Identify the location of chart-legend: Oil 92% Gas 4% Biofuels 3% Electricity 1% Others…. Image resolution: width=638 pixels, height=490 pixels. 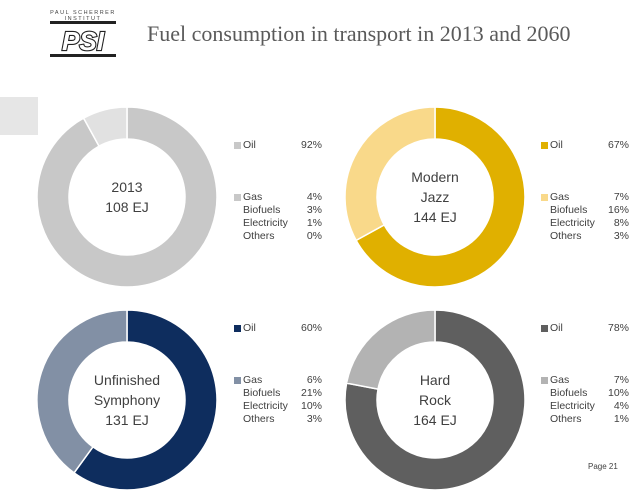
(278, 191).